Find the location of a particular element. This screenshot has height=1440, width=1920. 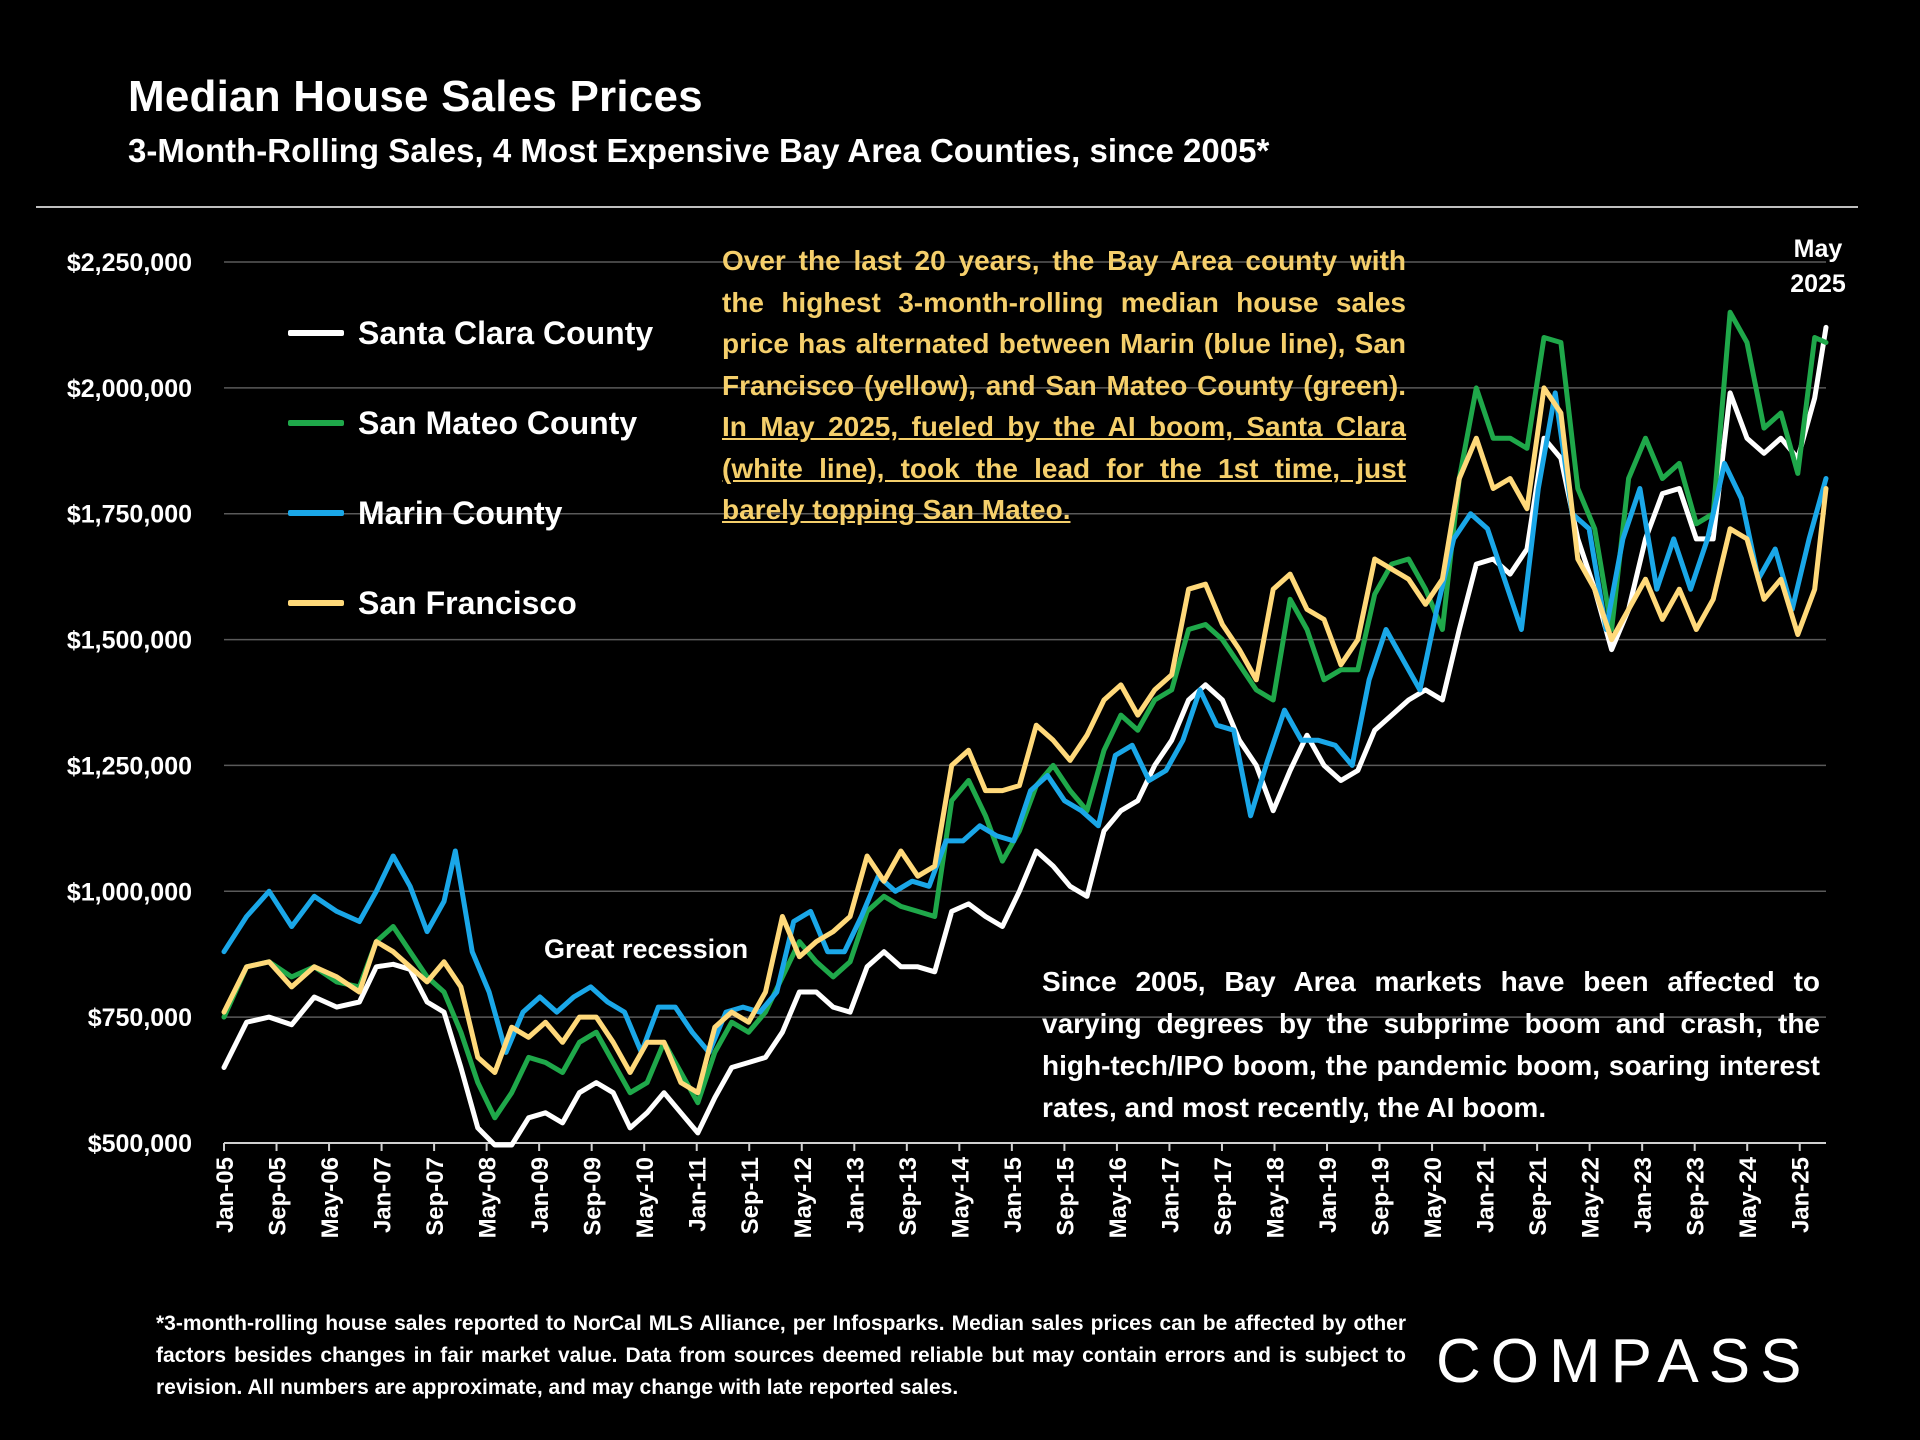

legend-label-san-francisco: San Francisco is located at coordinates (467, 602).